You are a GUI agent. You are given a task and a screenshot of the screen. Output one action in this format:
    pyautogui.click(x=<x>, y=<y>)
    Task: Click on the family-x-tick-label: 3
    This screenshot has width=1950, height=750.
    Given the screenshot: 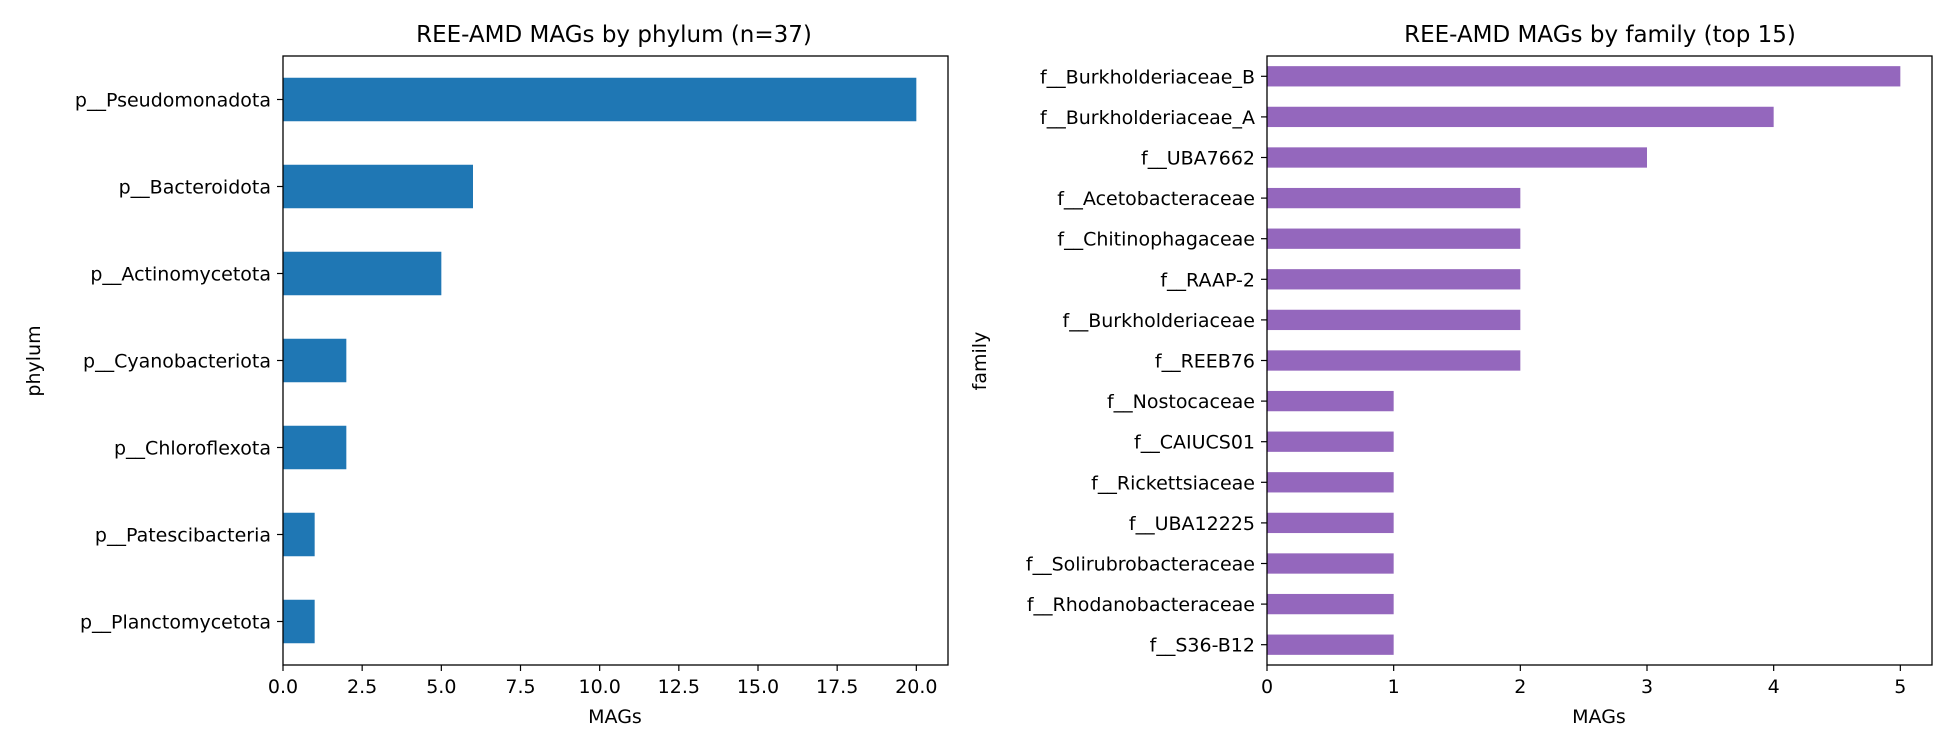 What is the action you would take?
    pyautogui.click(x=1647, y=687)
    